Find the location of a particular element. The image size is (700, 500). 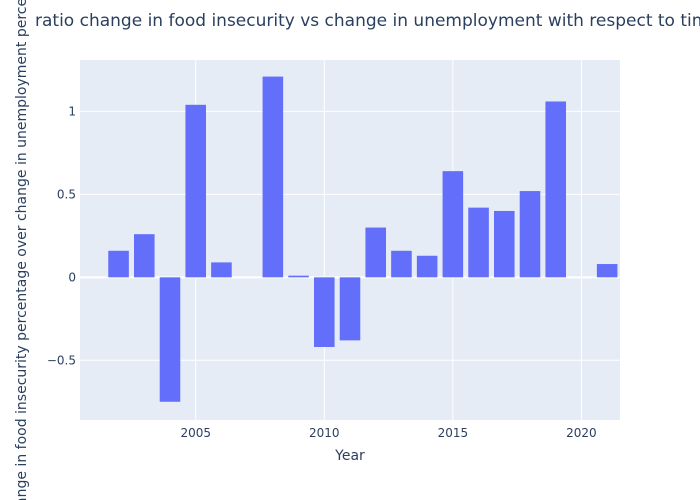

x-tick-label: 2015 is located at coordinates (453, 433).